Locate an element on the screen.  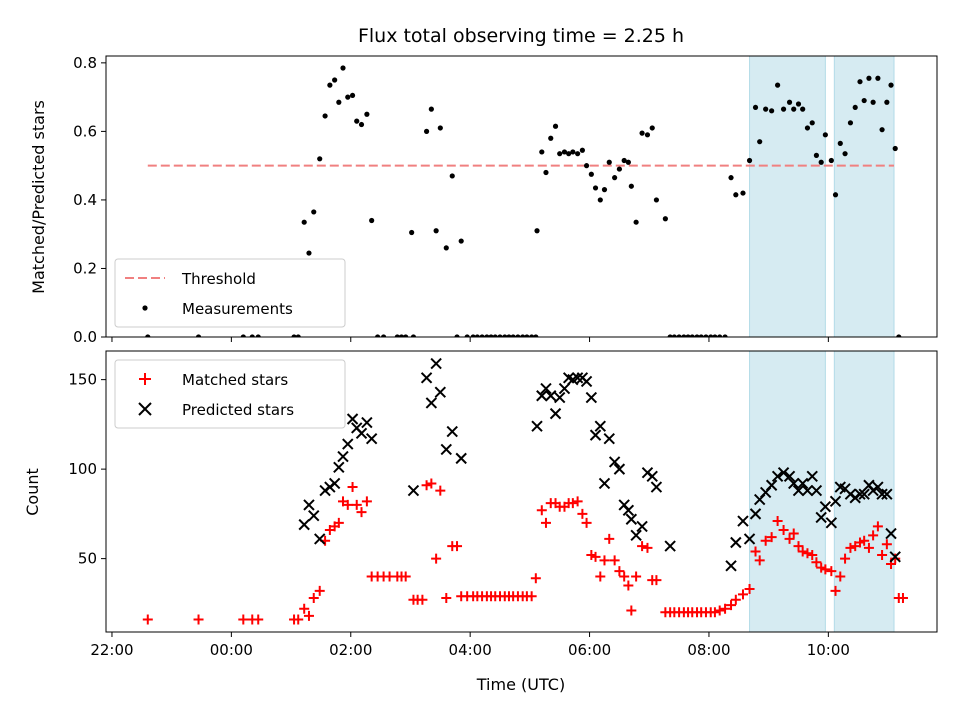
y-tick-label: 50 is located at coordinates (87, 559).